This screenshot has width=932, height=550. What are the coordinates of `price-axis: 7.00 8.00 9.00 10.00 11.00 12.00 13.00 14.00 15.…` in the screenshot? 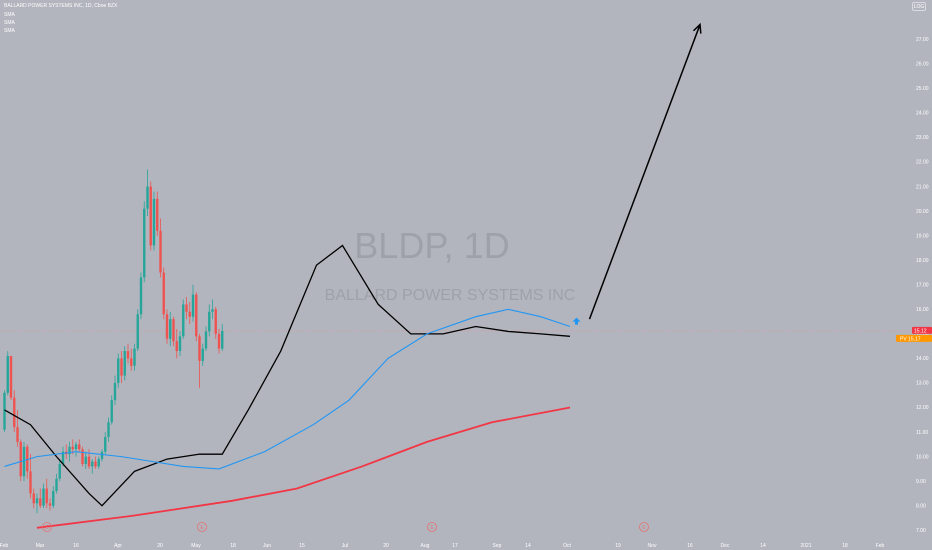 It's located at (922, 285).